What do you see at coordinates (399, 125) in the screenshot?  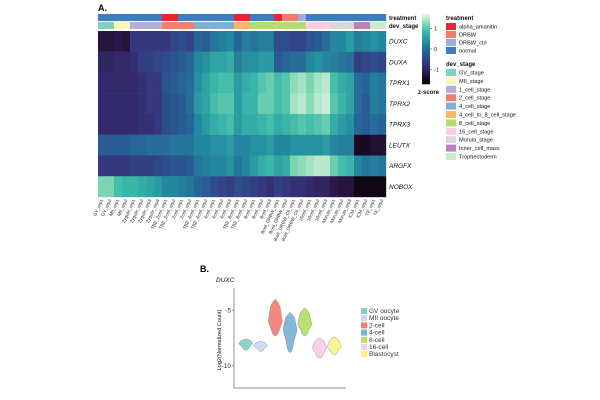 I see `row-label-TPRX3: TPRX3` at bounding box center [399, 125].